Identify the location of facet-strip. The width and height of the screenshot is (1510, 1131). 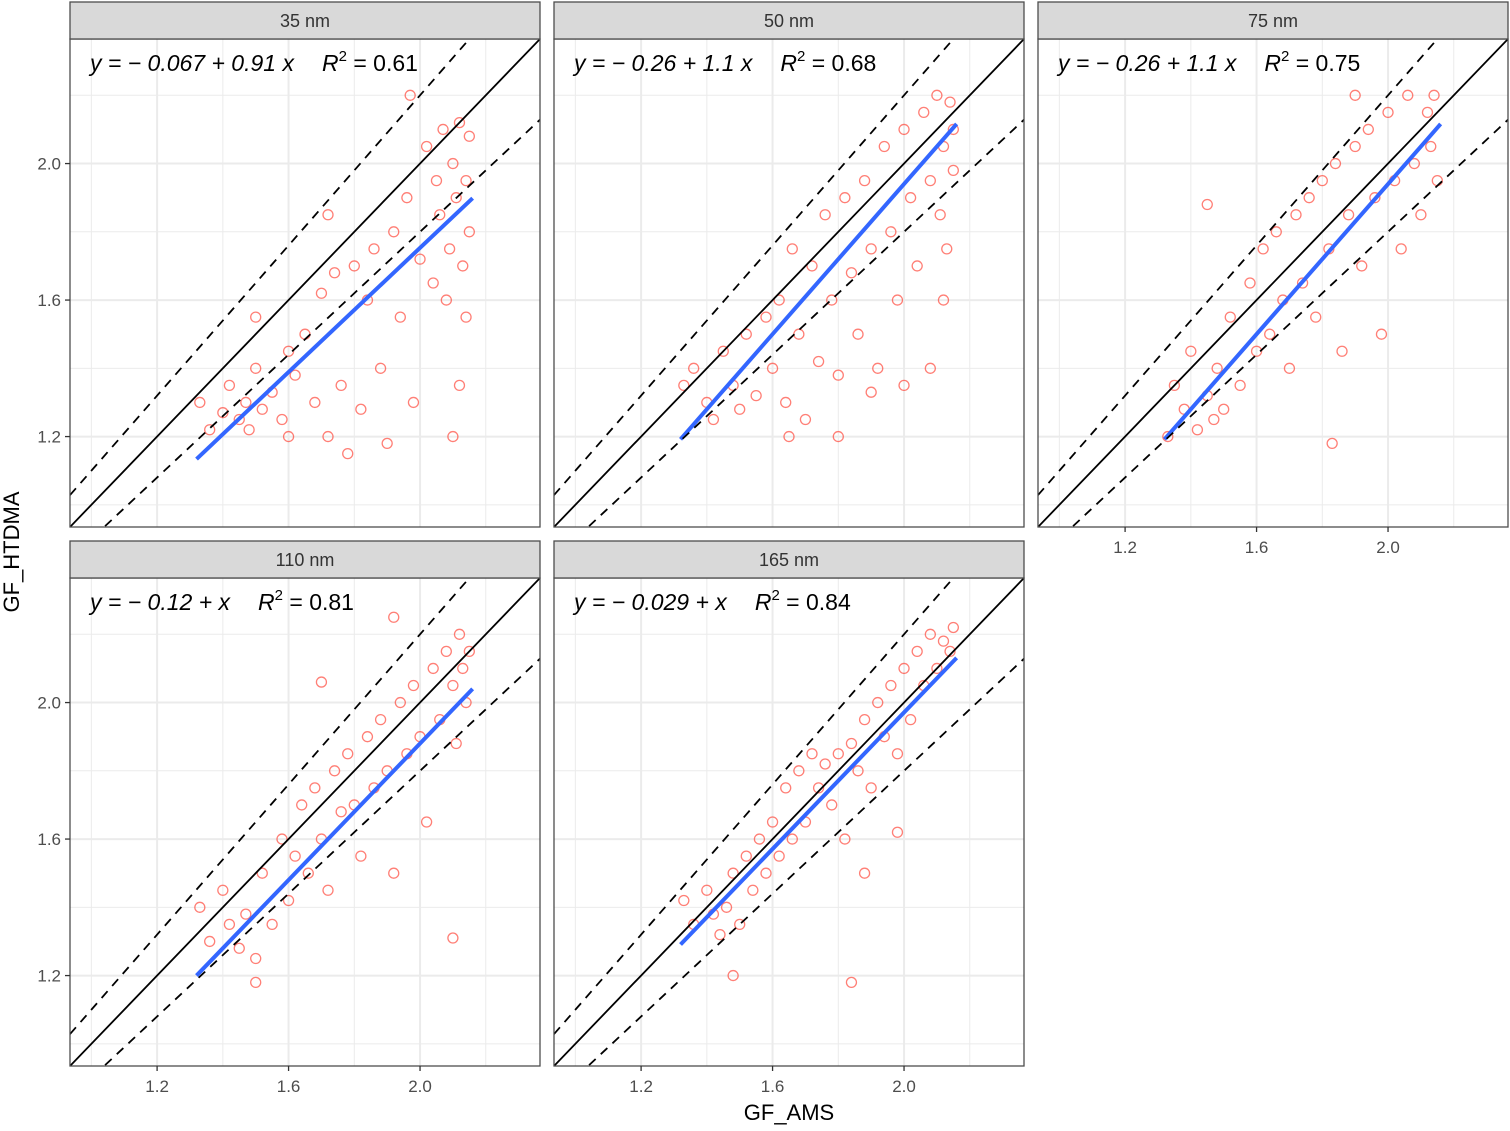
(789, 20).